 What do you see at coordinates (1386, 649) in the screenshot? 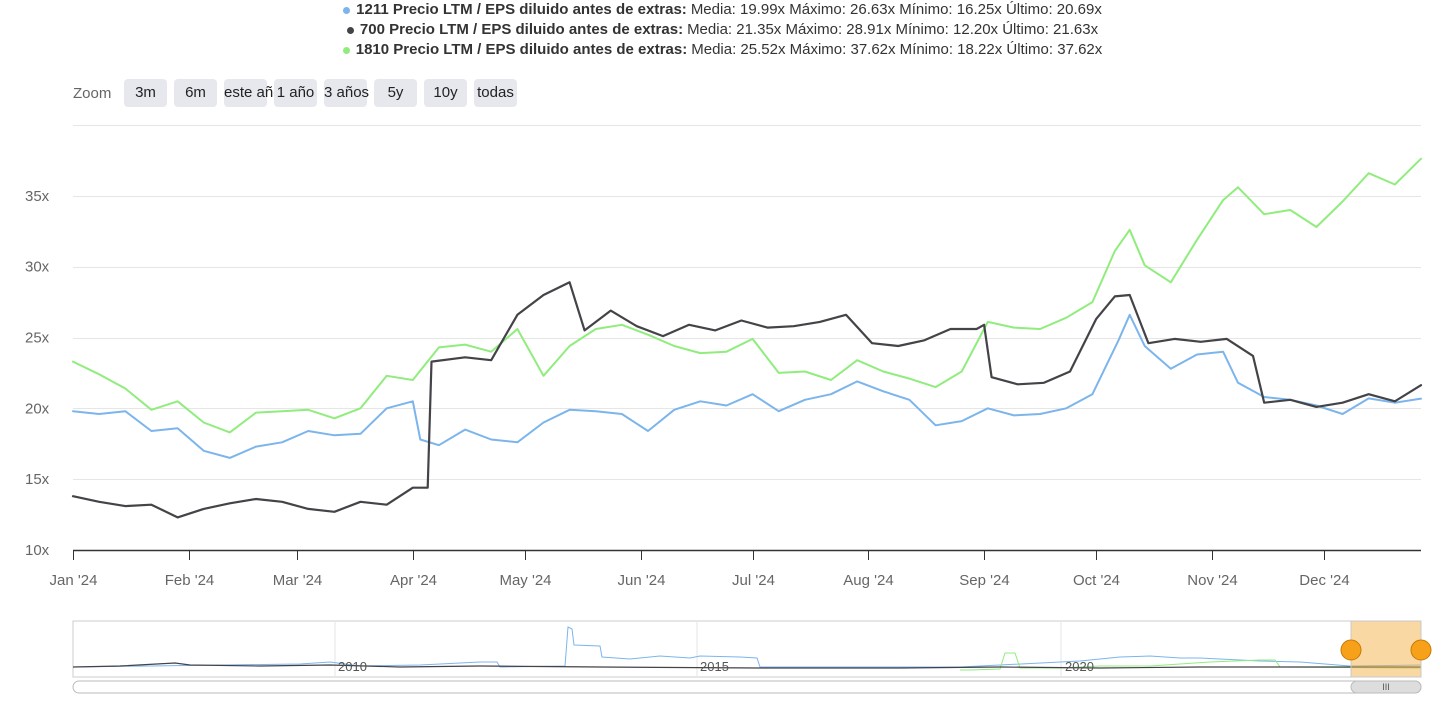
I see `navigator-selected-range` at bounding box center [1386, 649].